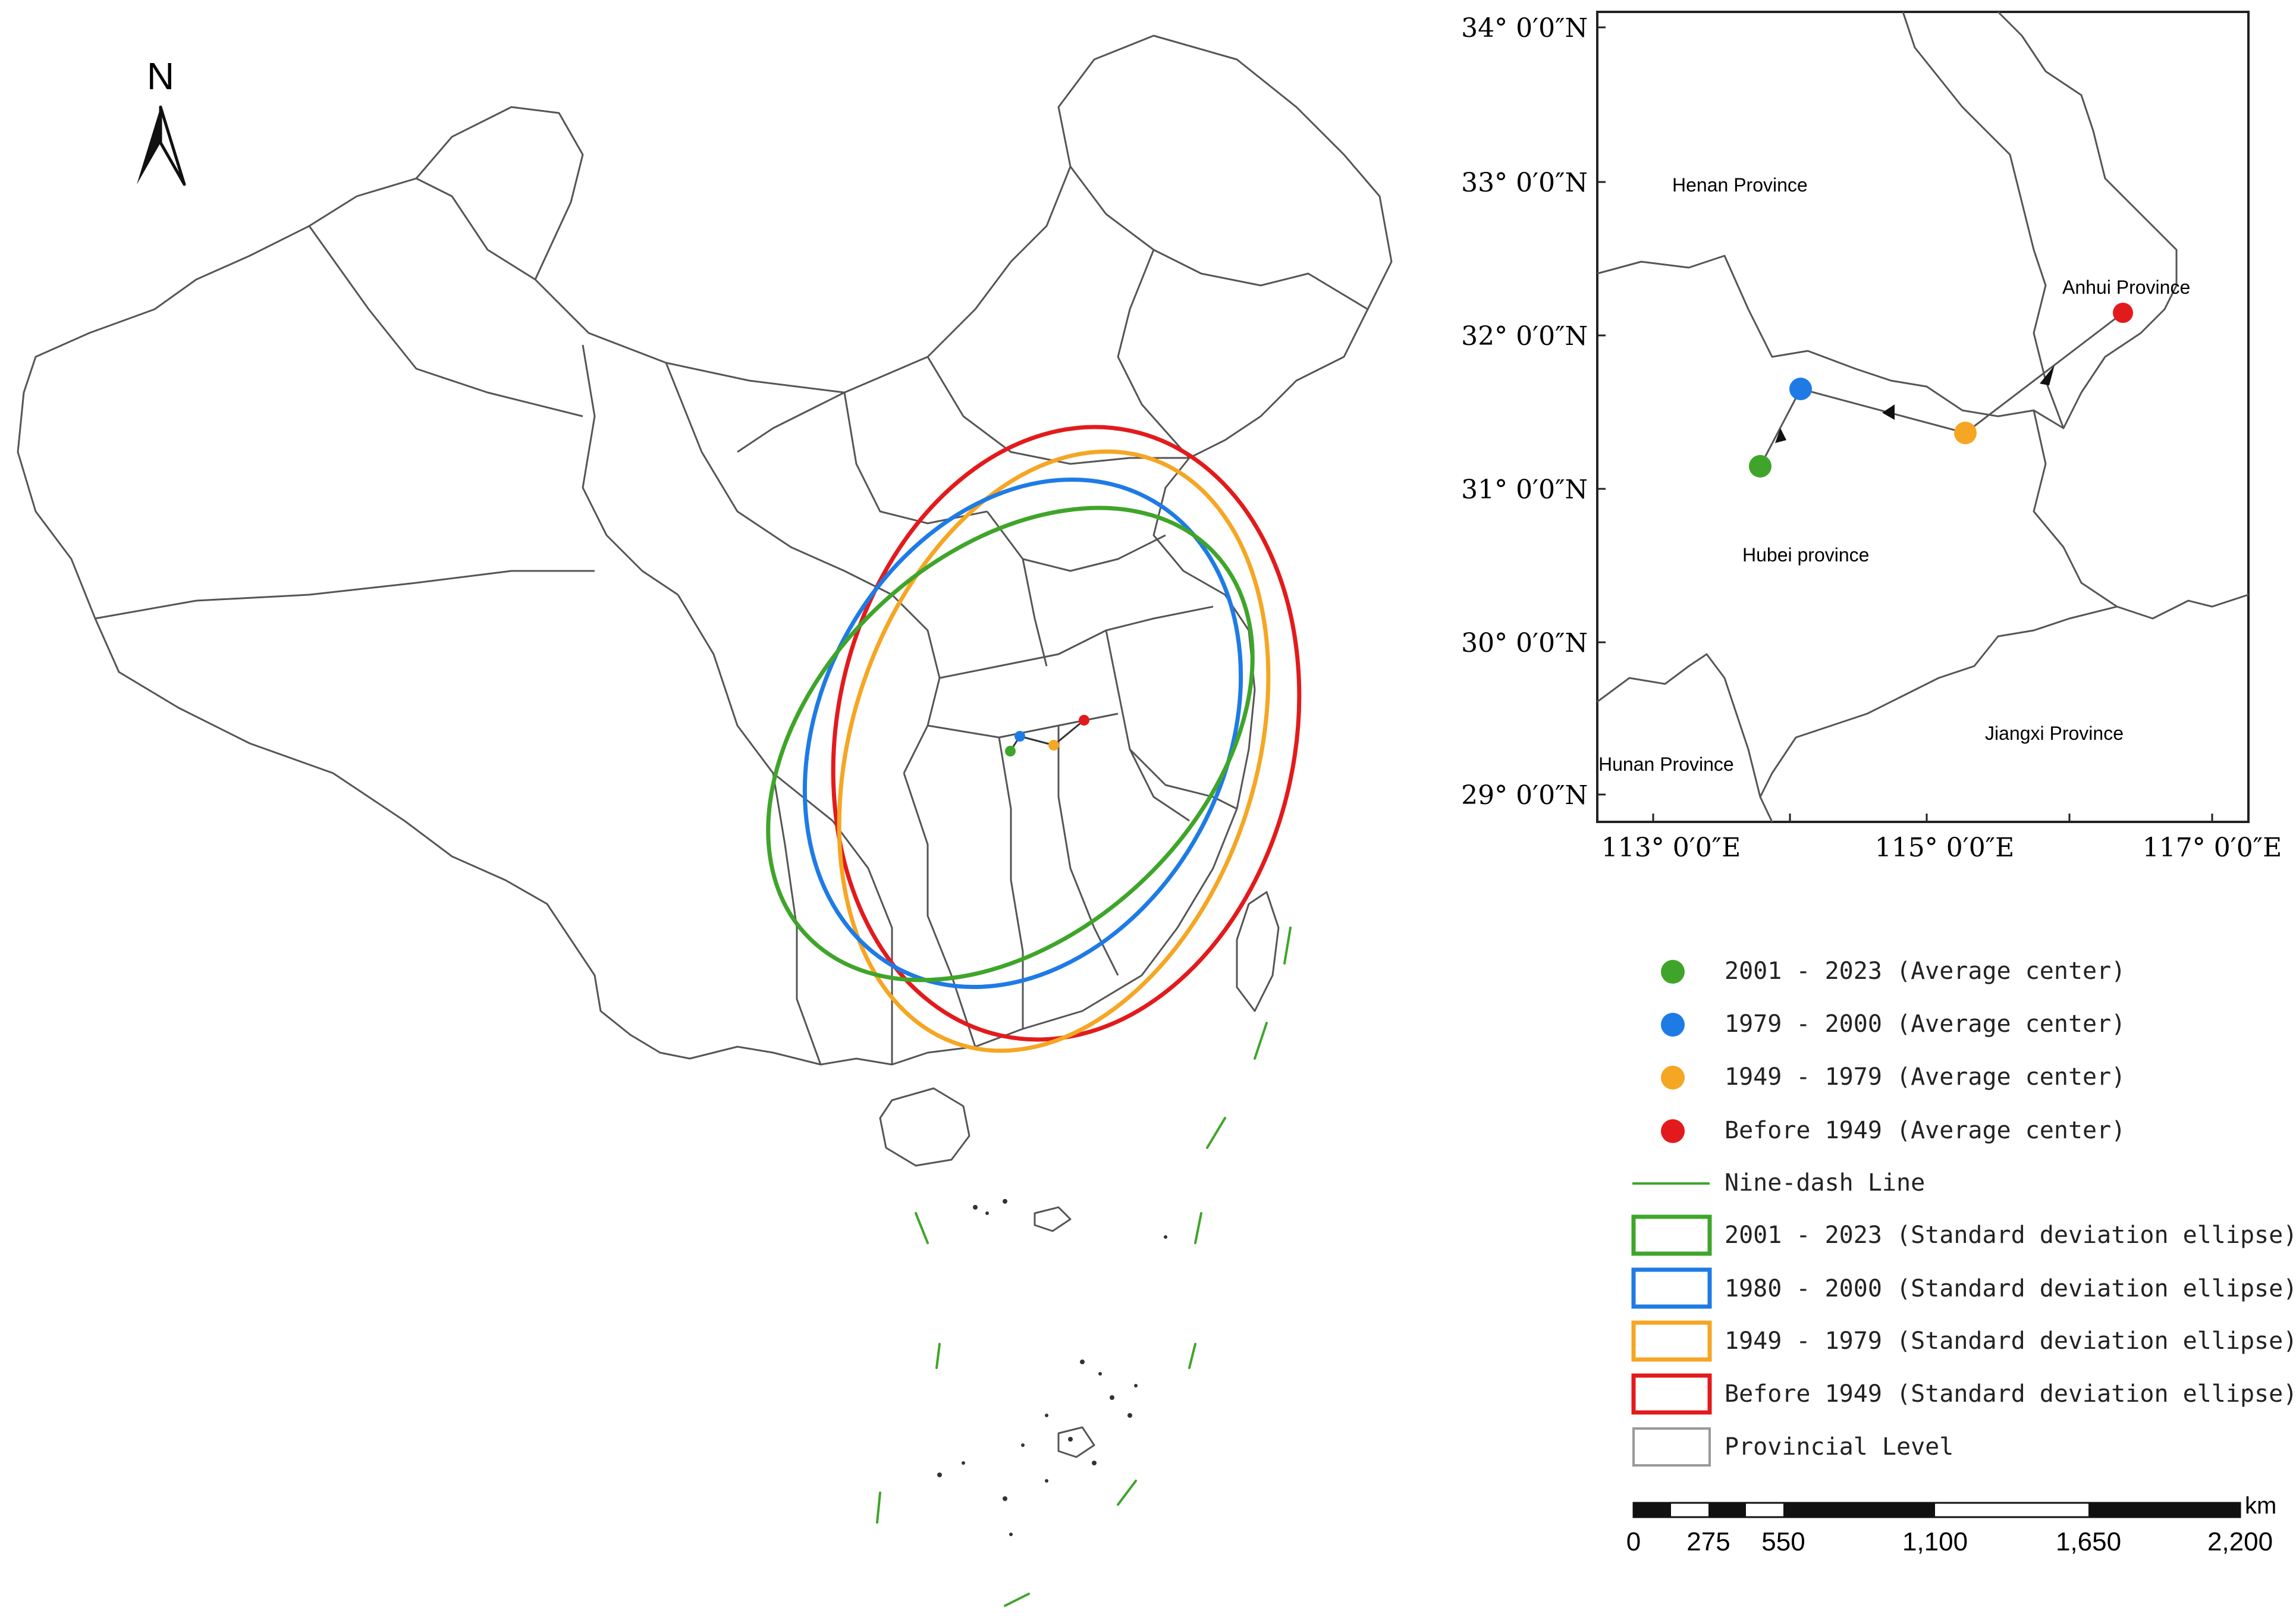 Image resolution: width=2296 pixels, height=1620 pixels. I want to click on legend-label-2: 1979 - 2000 (Average center), so click(1925, 1024).